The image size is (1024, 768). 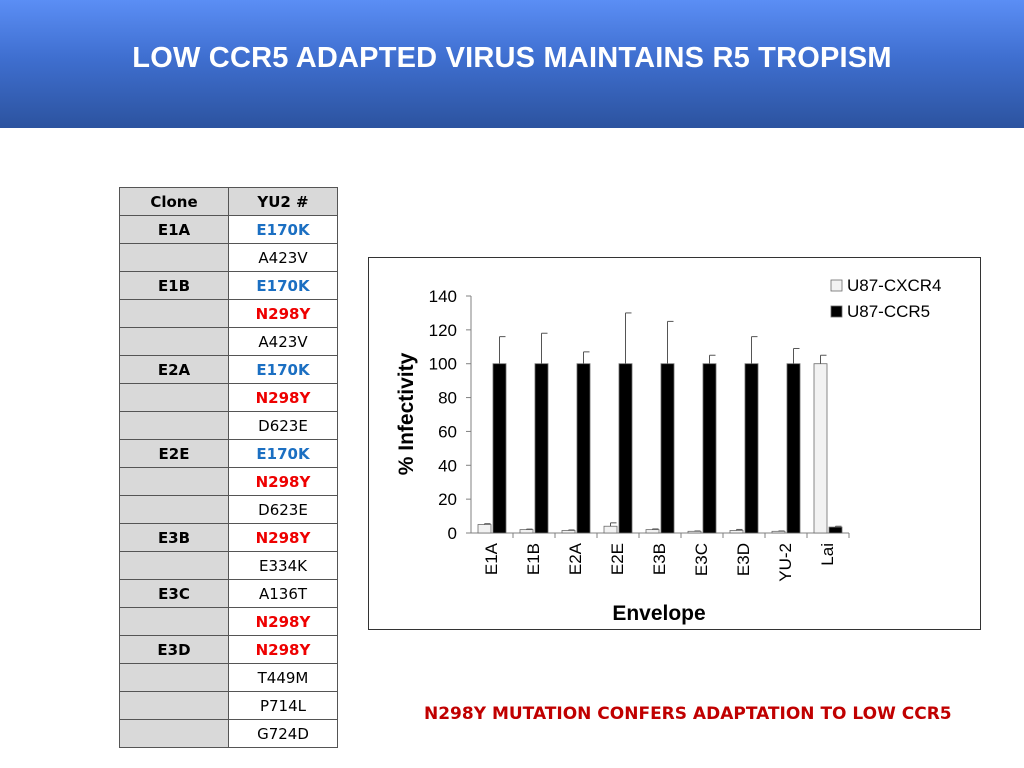 What do you see at coordinates (283, 565) in the screenshot?
I see `mutation-cell: E334K` at bounding box center [283, 565].